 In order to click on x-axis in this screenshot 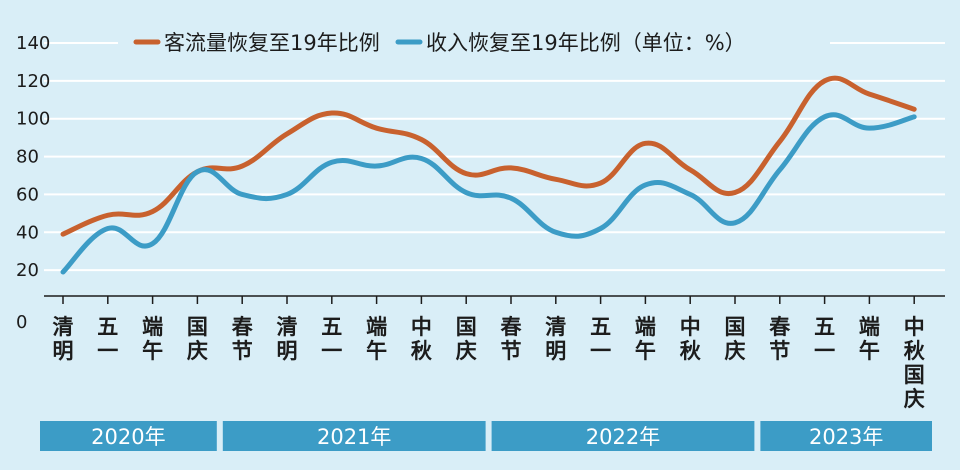, I will do `click(494, 299)`.